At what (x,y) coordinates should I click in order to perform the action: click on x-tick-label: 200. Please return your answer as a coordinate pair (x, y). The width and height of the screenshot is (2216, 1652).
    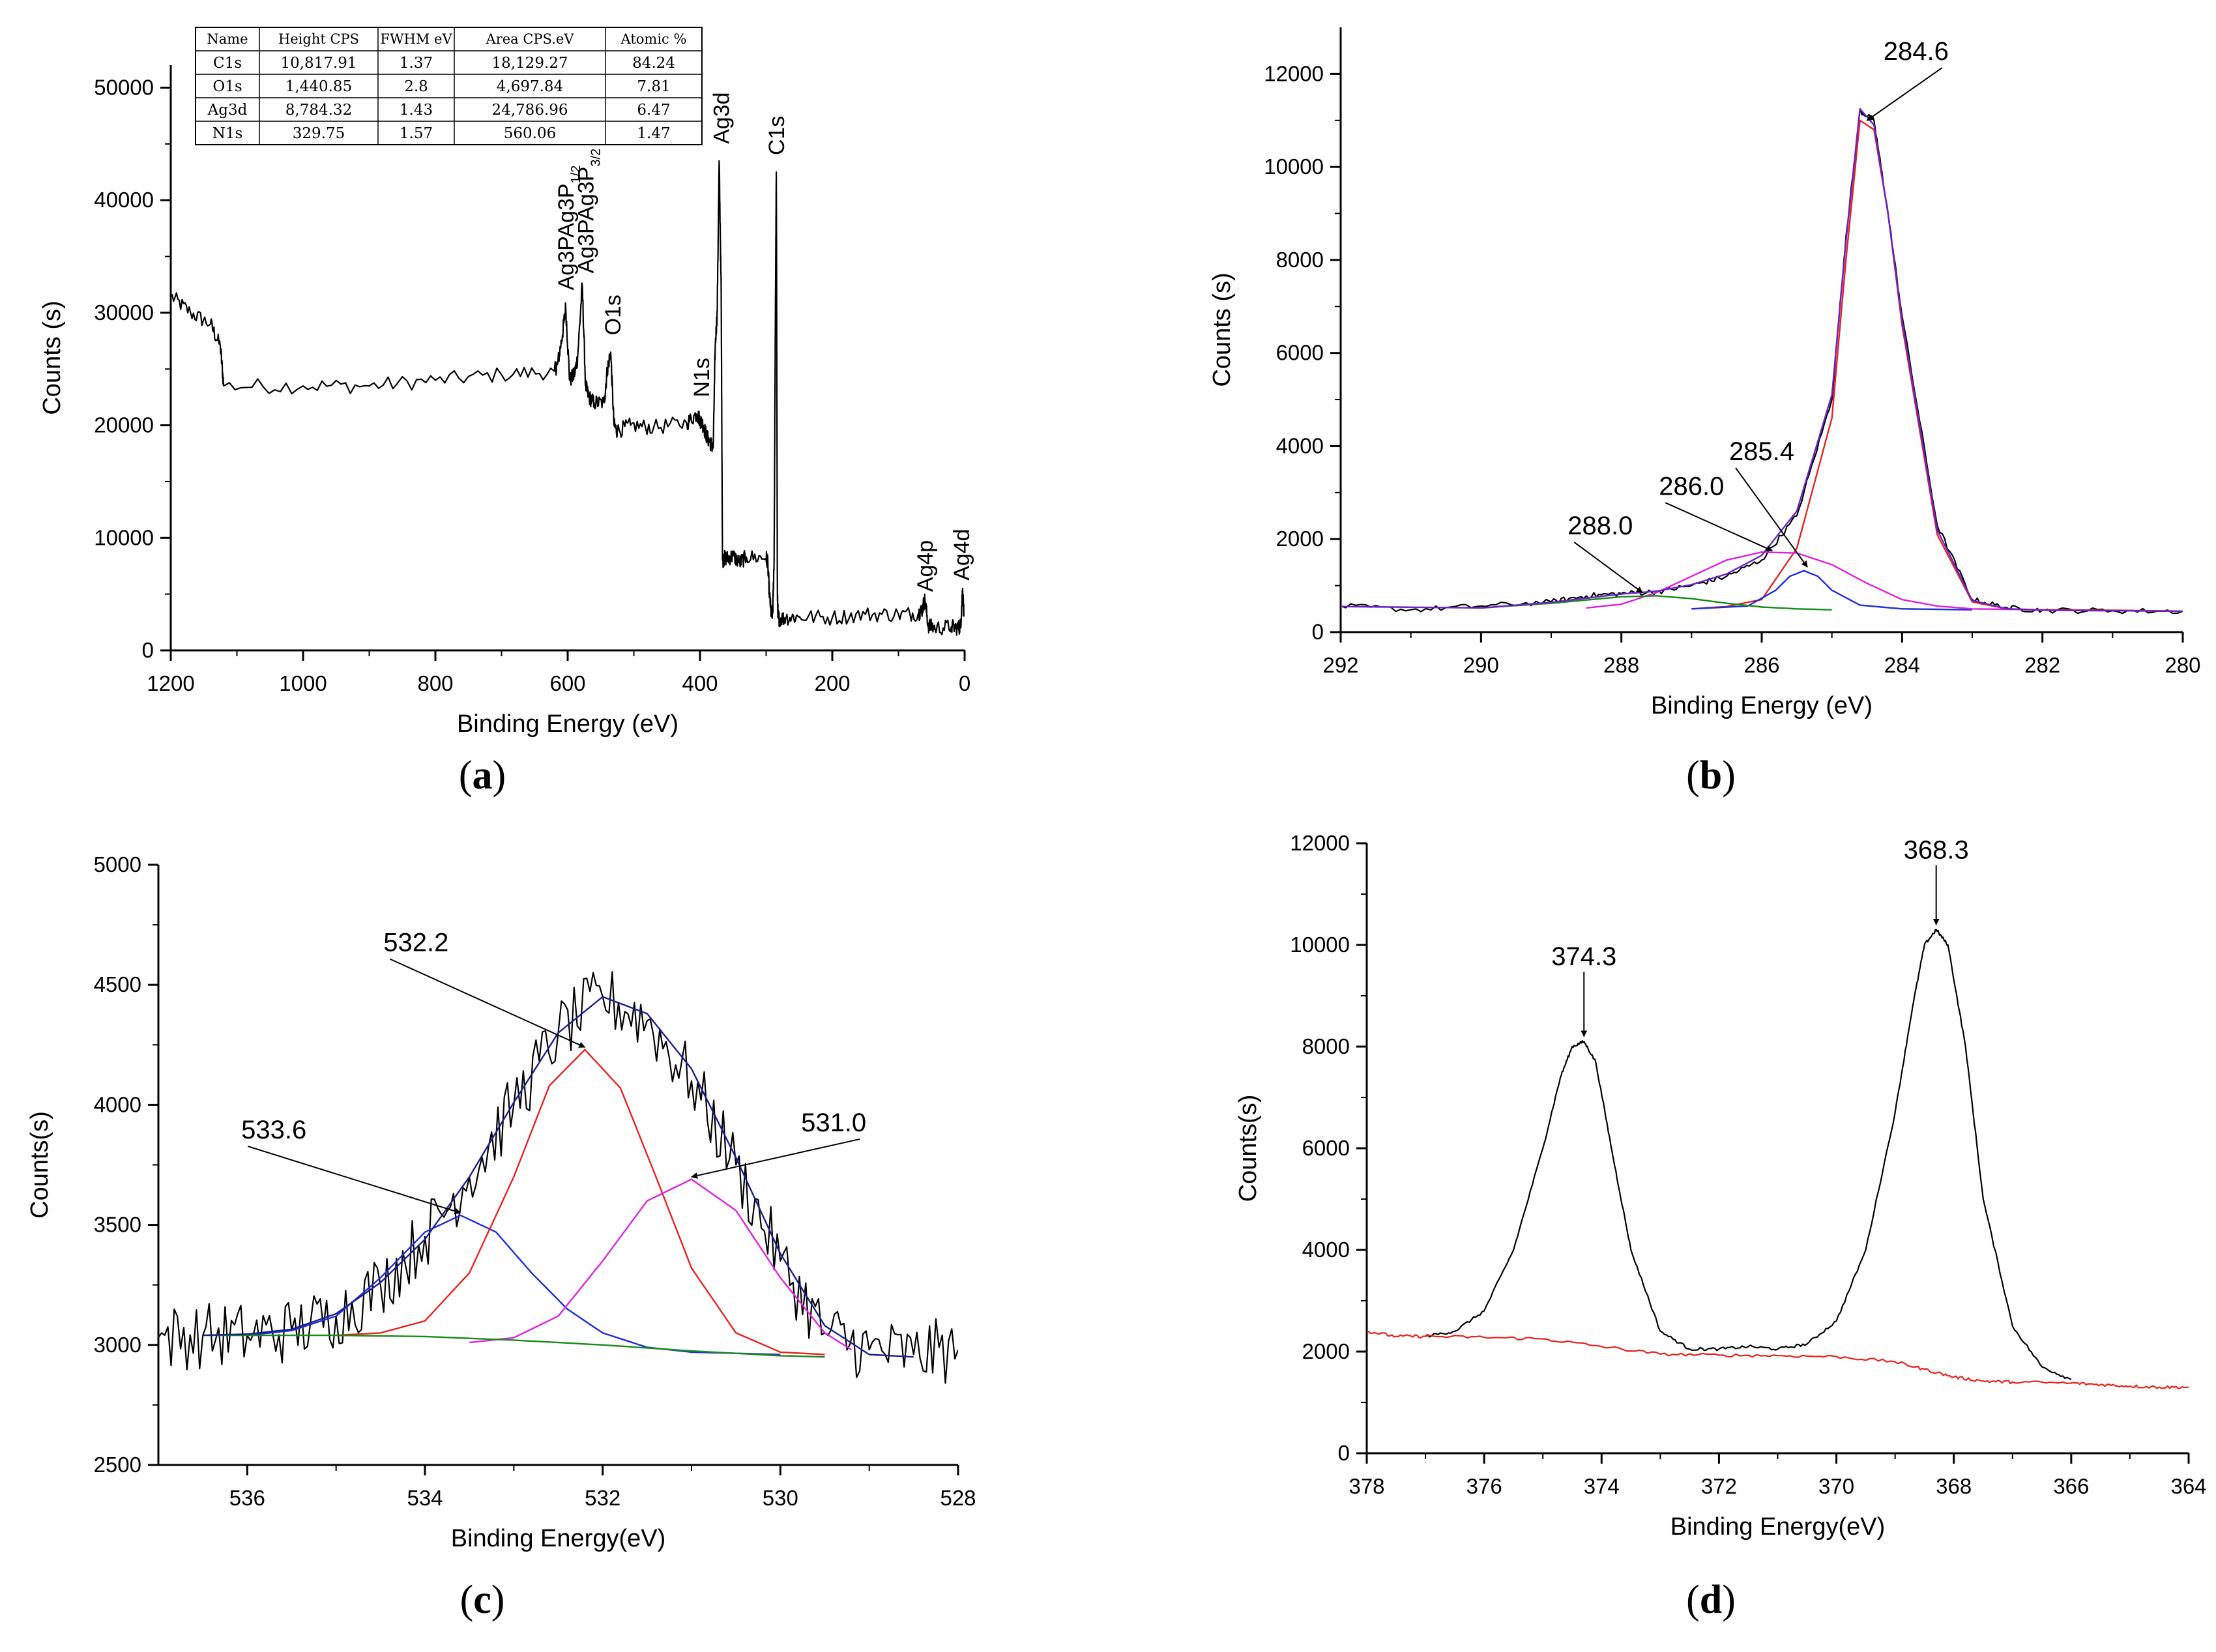
    Looking at the image, I should click on (832, 683).